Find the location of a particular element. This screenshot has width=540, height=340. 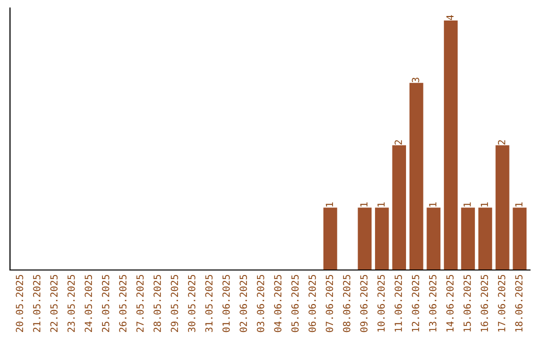

x-tick-label: 03.06.2025 is located at coordinates (260, 303).